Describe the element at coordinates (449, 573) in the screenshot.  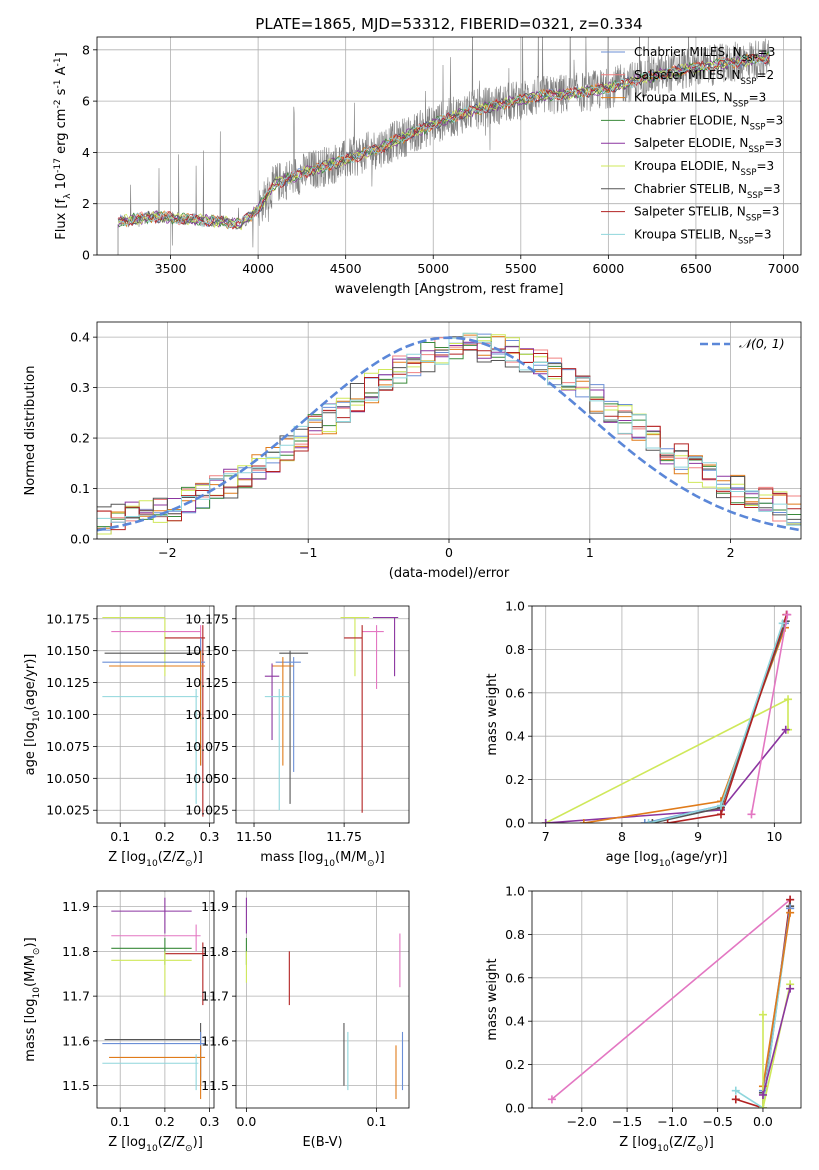
I see `label-segment: (data-model)/error` at that location.